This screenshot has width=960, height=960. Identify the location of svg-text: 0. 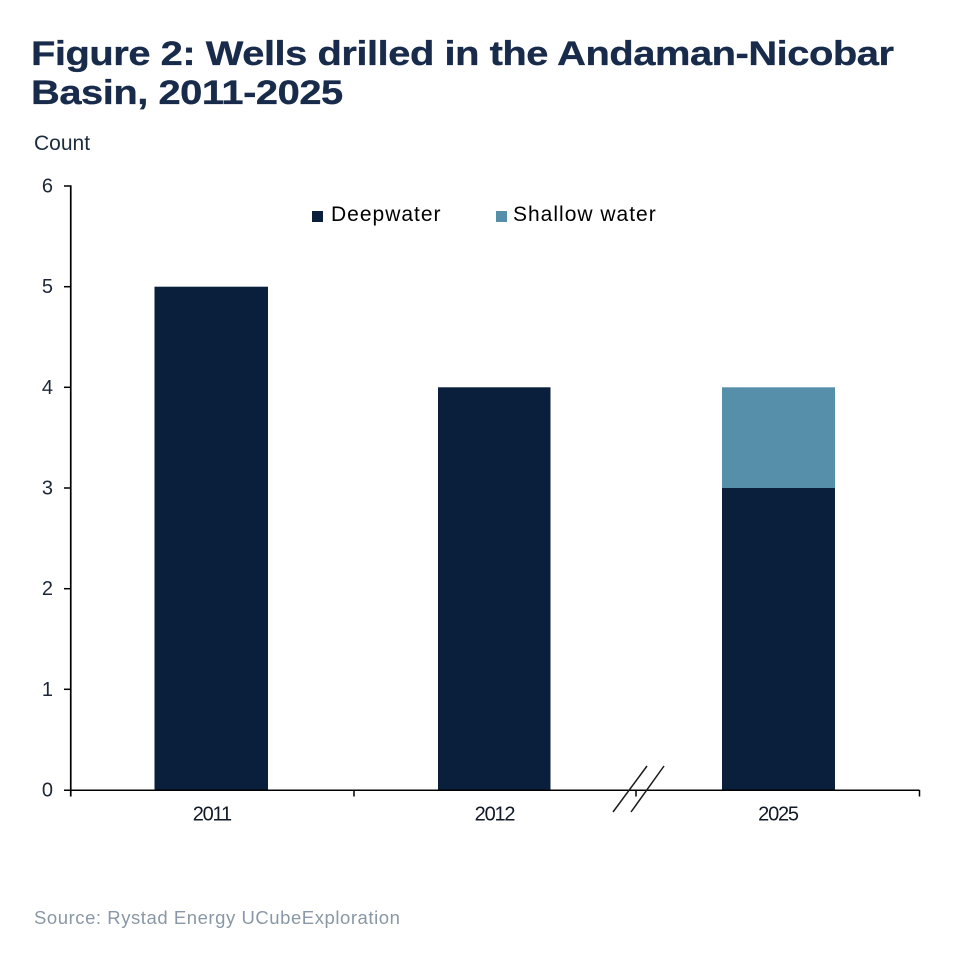
(47, 791).